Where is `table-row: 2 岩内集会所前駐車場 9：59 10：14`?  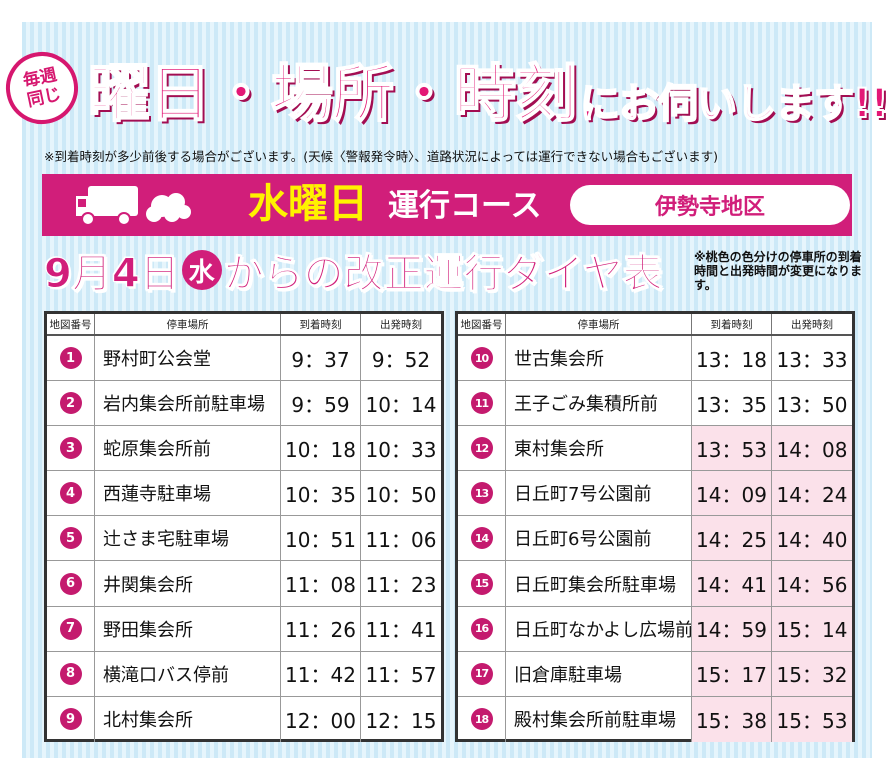
table-row: 2 岩内集会所前駐車場 9：59 10：14 is located at coordinates (244, 404).